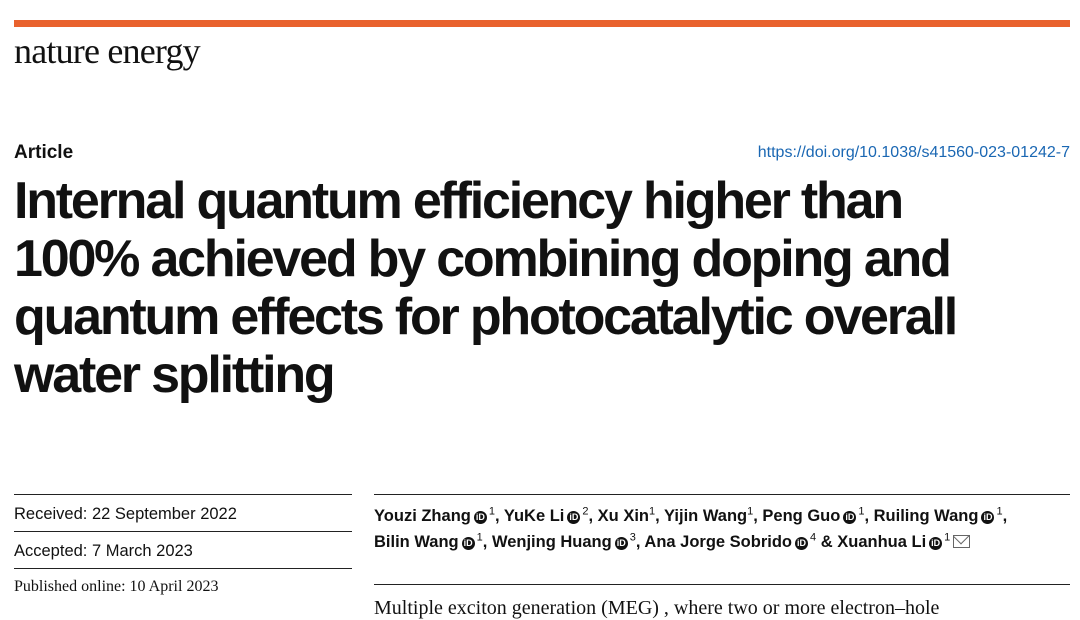 The image size is (1080, 620). I want to click on published-date: Published online: 10 April 2023, so click(183, 586).